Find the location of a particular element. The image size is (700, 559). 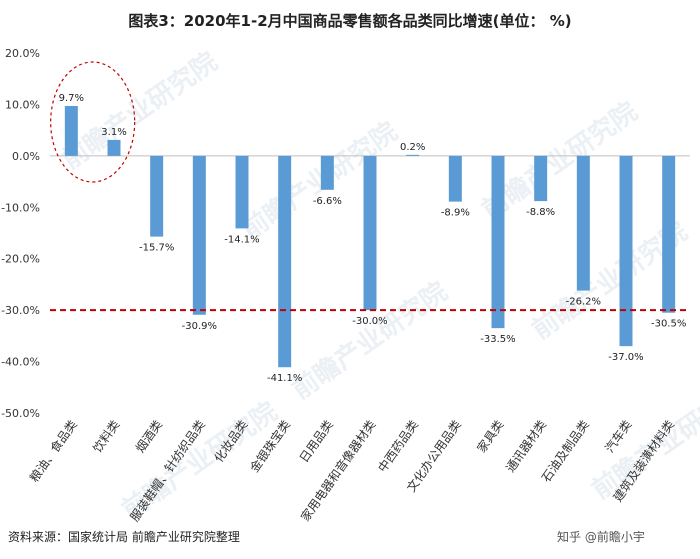

x-tick-label: 烟酒类 is located at coordinates (149, 437).